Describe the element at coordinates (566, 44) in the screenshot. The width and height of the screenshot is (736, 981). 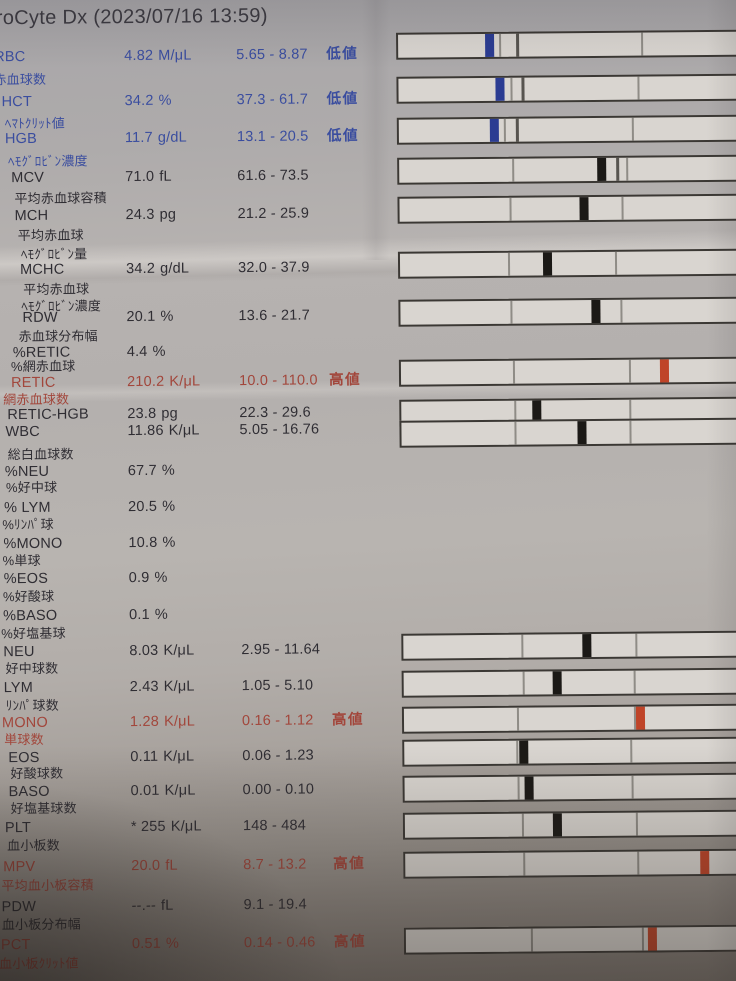
I see `range-bar-rbc` at that location.